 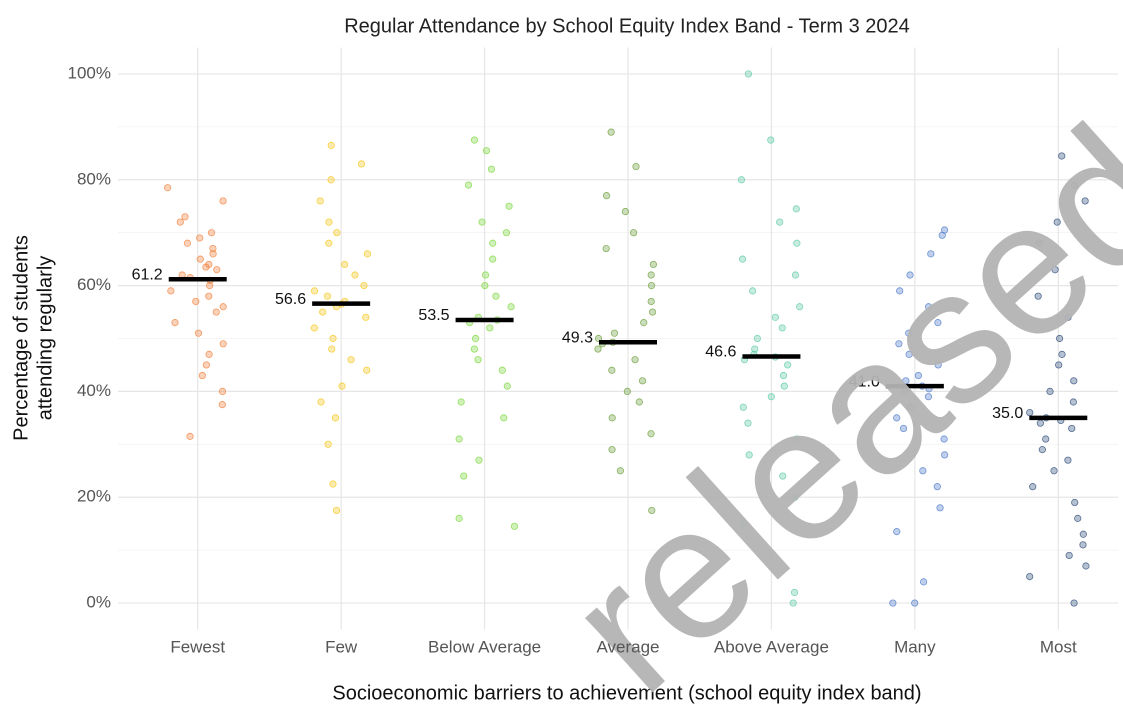 What do you see at coordinates (577, 337) in the screenshot?
I see `median-label: 49.3` at bounding box center [577, 337].